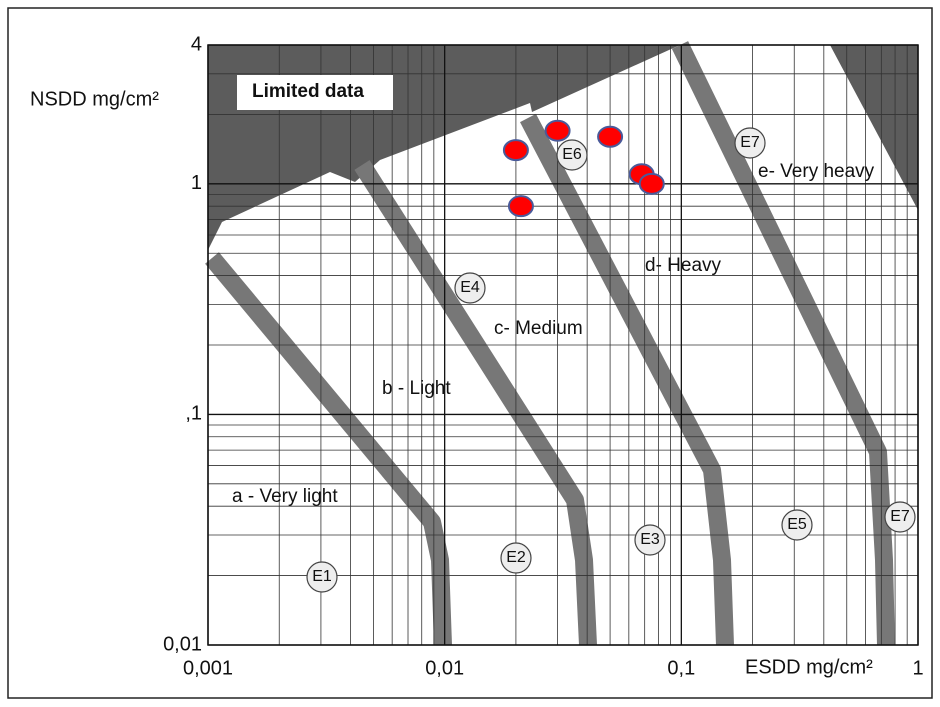 The image size is (940, 707). Describe the element at coordinates (308, 91) in the screenshot. I see `zone-label: Limited data` at that location.